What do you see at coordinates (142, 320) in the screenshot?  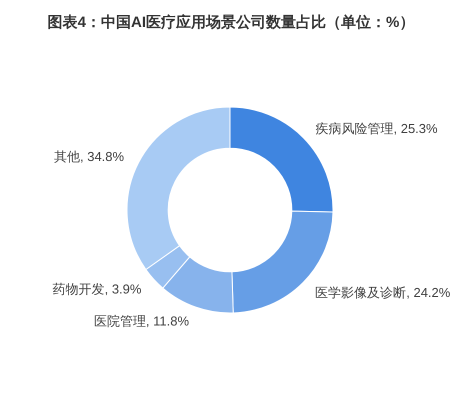 I see `slice-label: 医院管理, 11.8%` at bounding box center [142, 320].